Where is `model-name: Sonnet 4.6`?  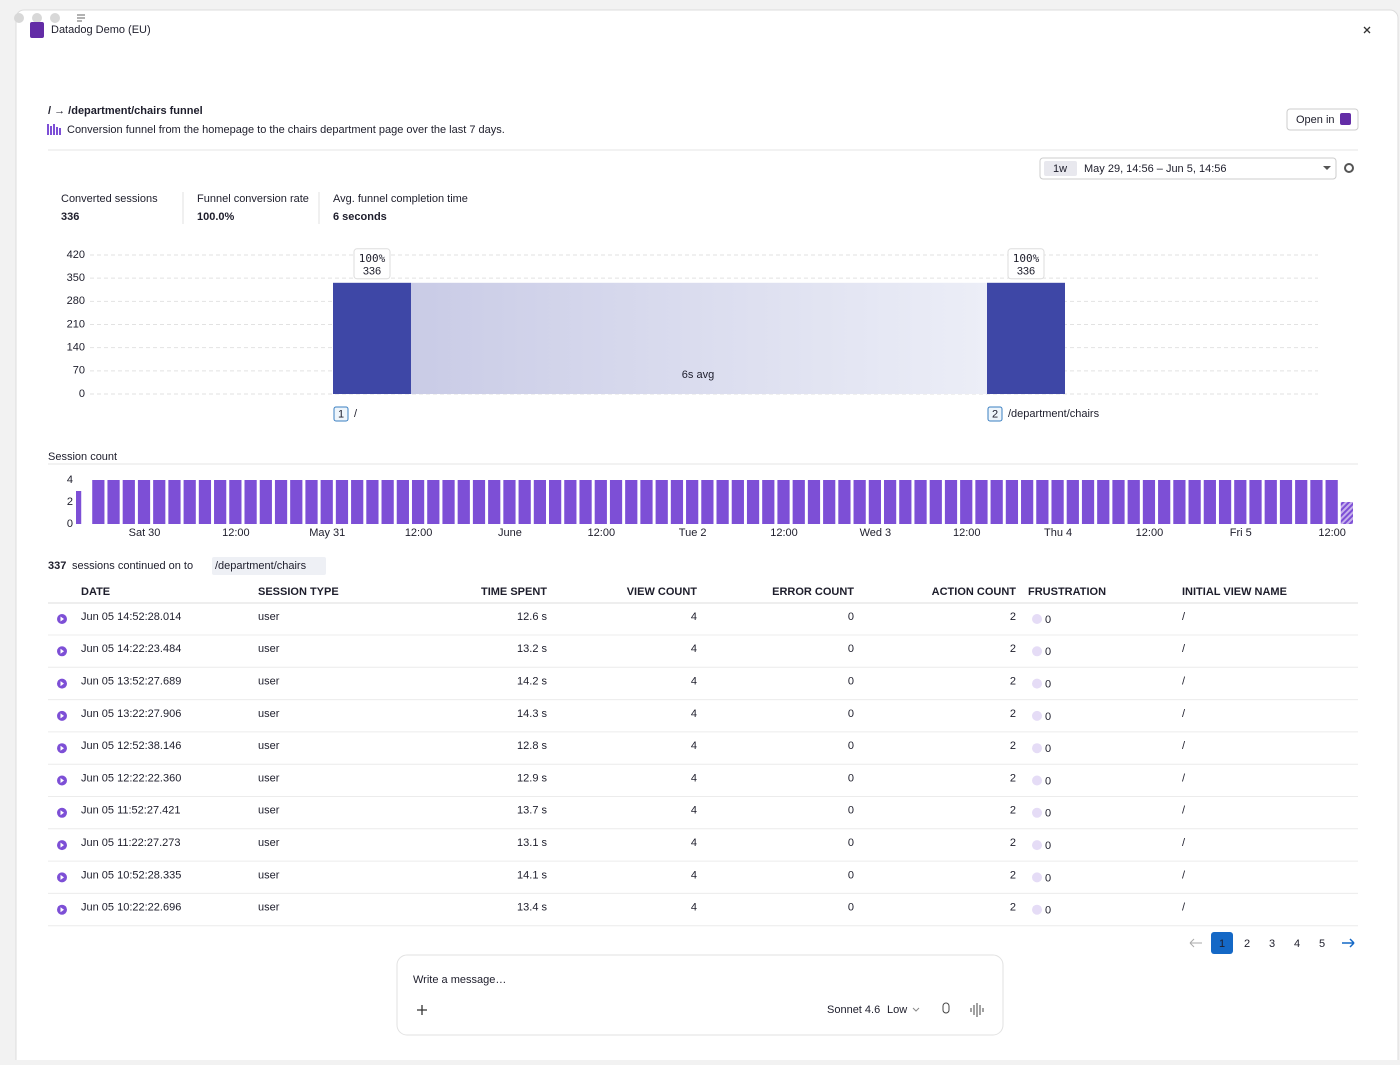 model-name: Sonnet 4.6 is located at coordinates (853, 1010).